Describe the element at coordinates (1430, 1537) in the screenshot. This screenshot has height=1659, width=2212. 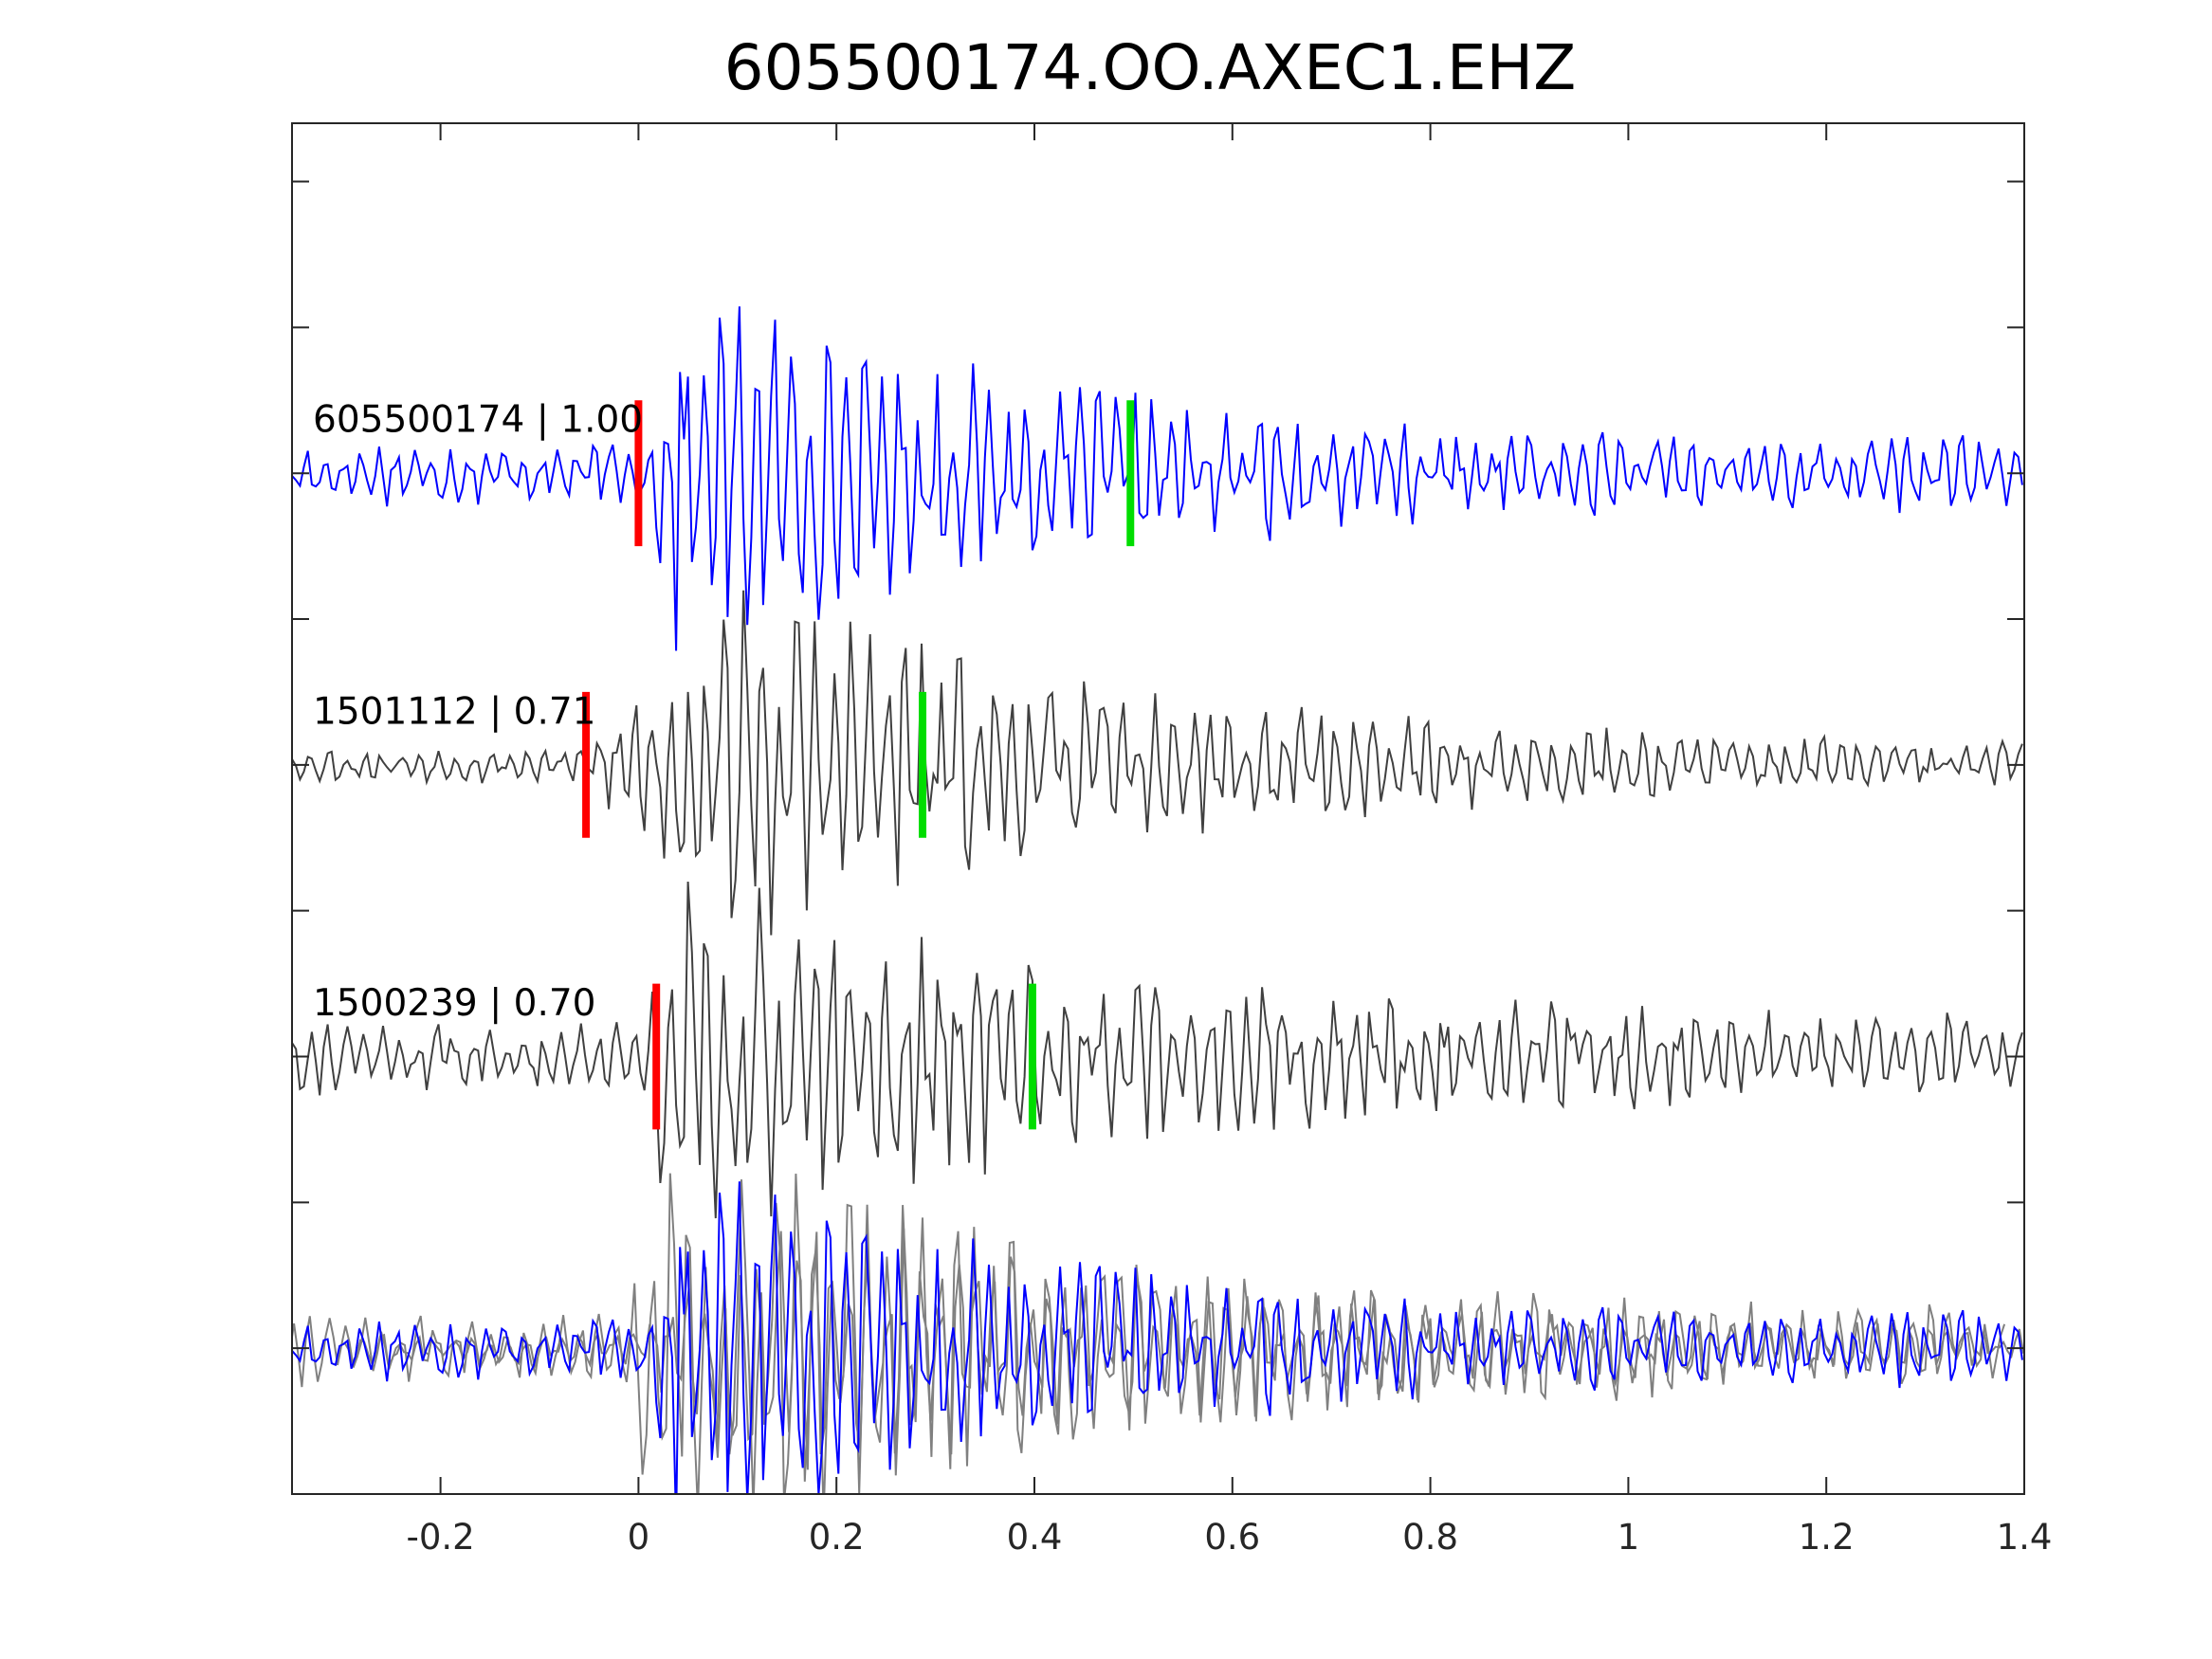
I see `x-tick-label: 0.8` at that location.